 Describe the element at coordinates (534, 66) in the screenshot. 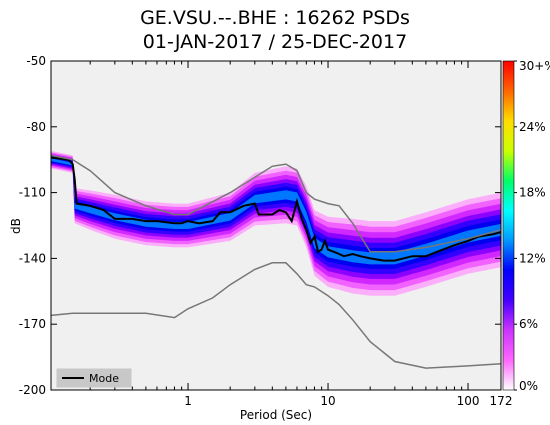

I see `colorbar-tick-label: 30+%` at that location.